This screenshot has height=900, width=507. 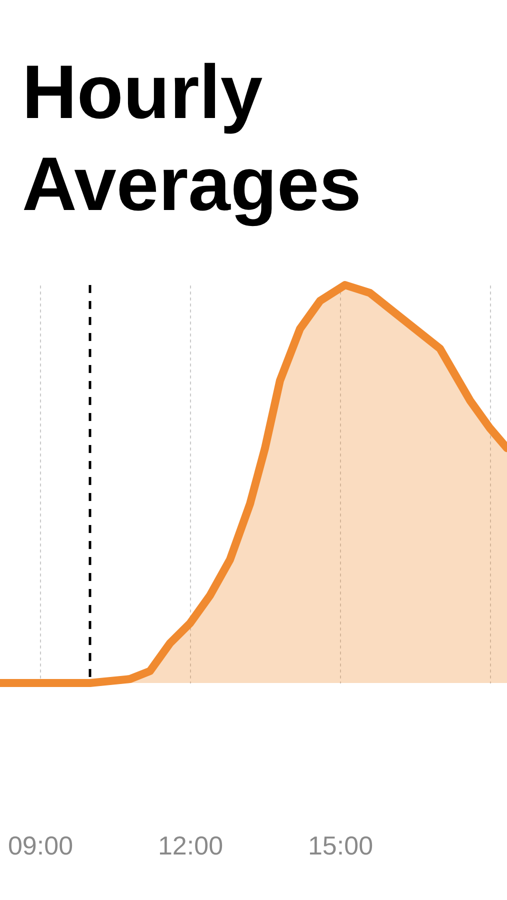 What do you see at coordinates (341, 845) in the screenshot?
I see `x-tick-label: 15:00` at bounding box center [341, 845].